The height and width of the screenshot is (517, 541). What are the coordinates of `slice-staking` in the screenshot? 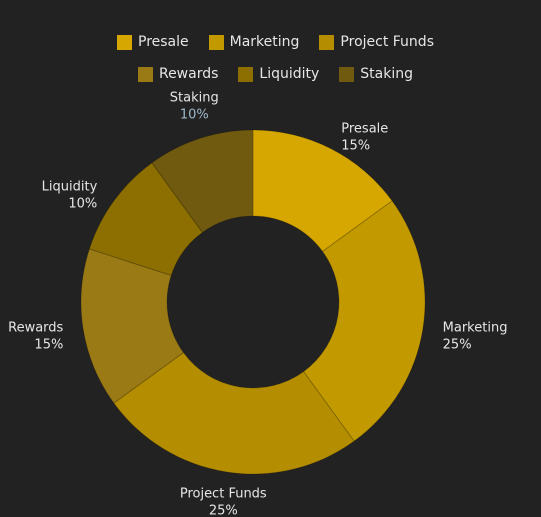 It's located at (202, 181).